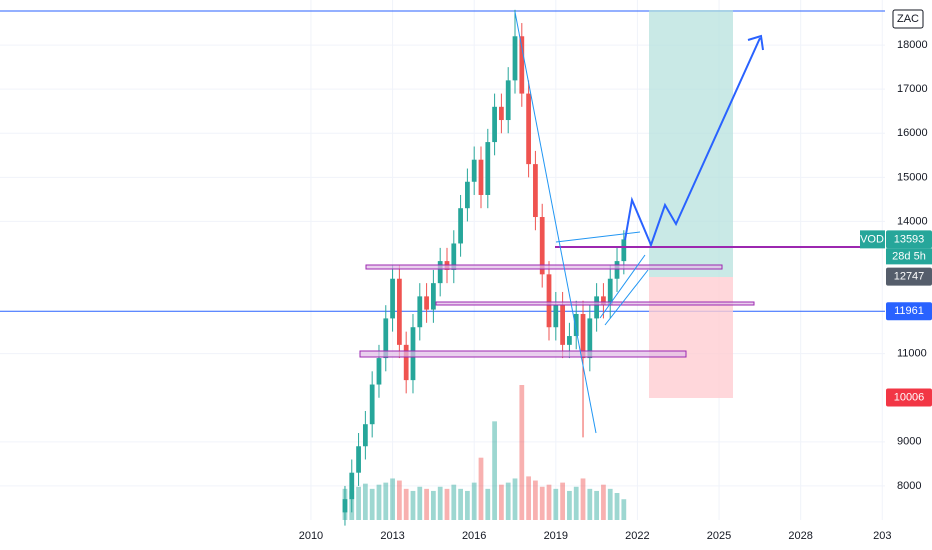 The image size is (932, 550). I want to click on symbol-box, so click(908, 19).